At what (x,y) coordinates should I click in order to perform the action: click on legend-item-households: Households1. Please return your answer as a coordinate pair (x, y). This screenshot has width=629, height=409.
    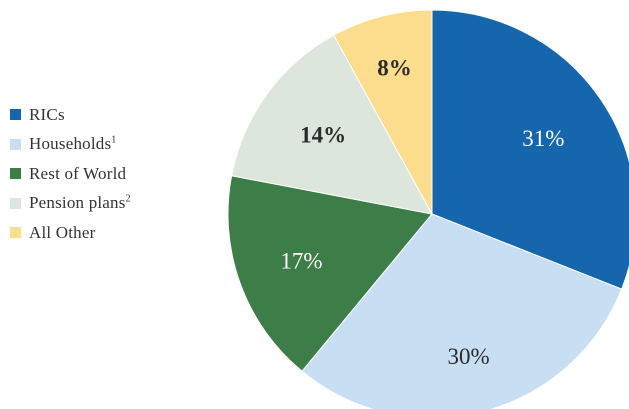
    Looking at the image, I should click on (70, 145).